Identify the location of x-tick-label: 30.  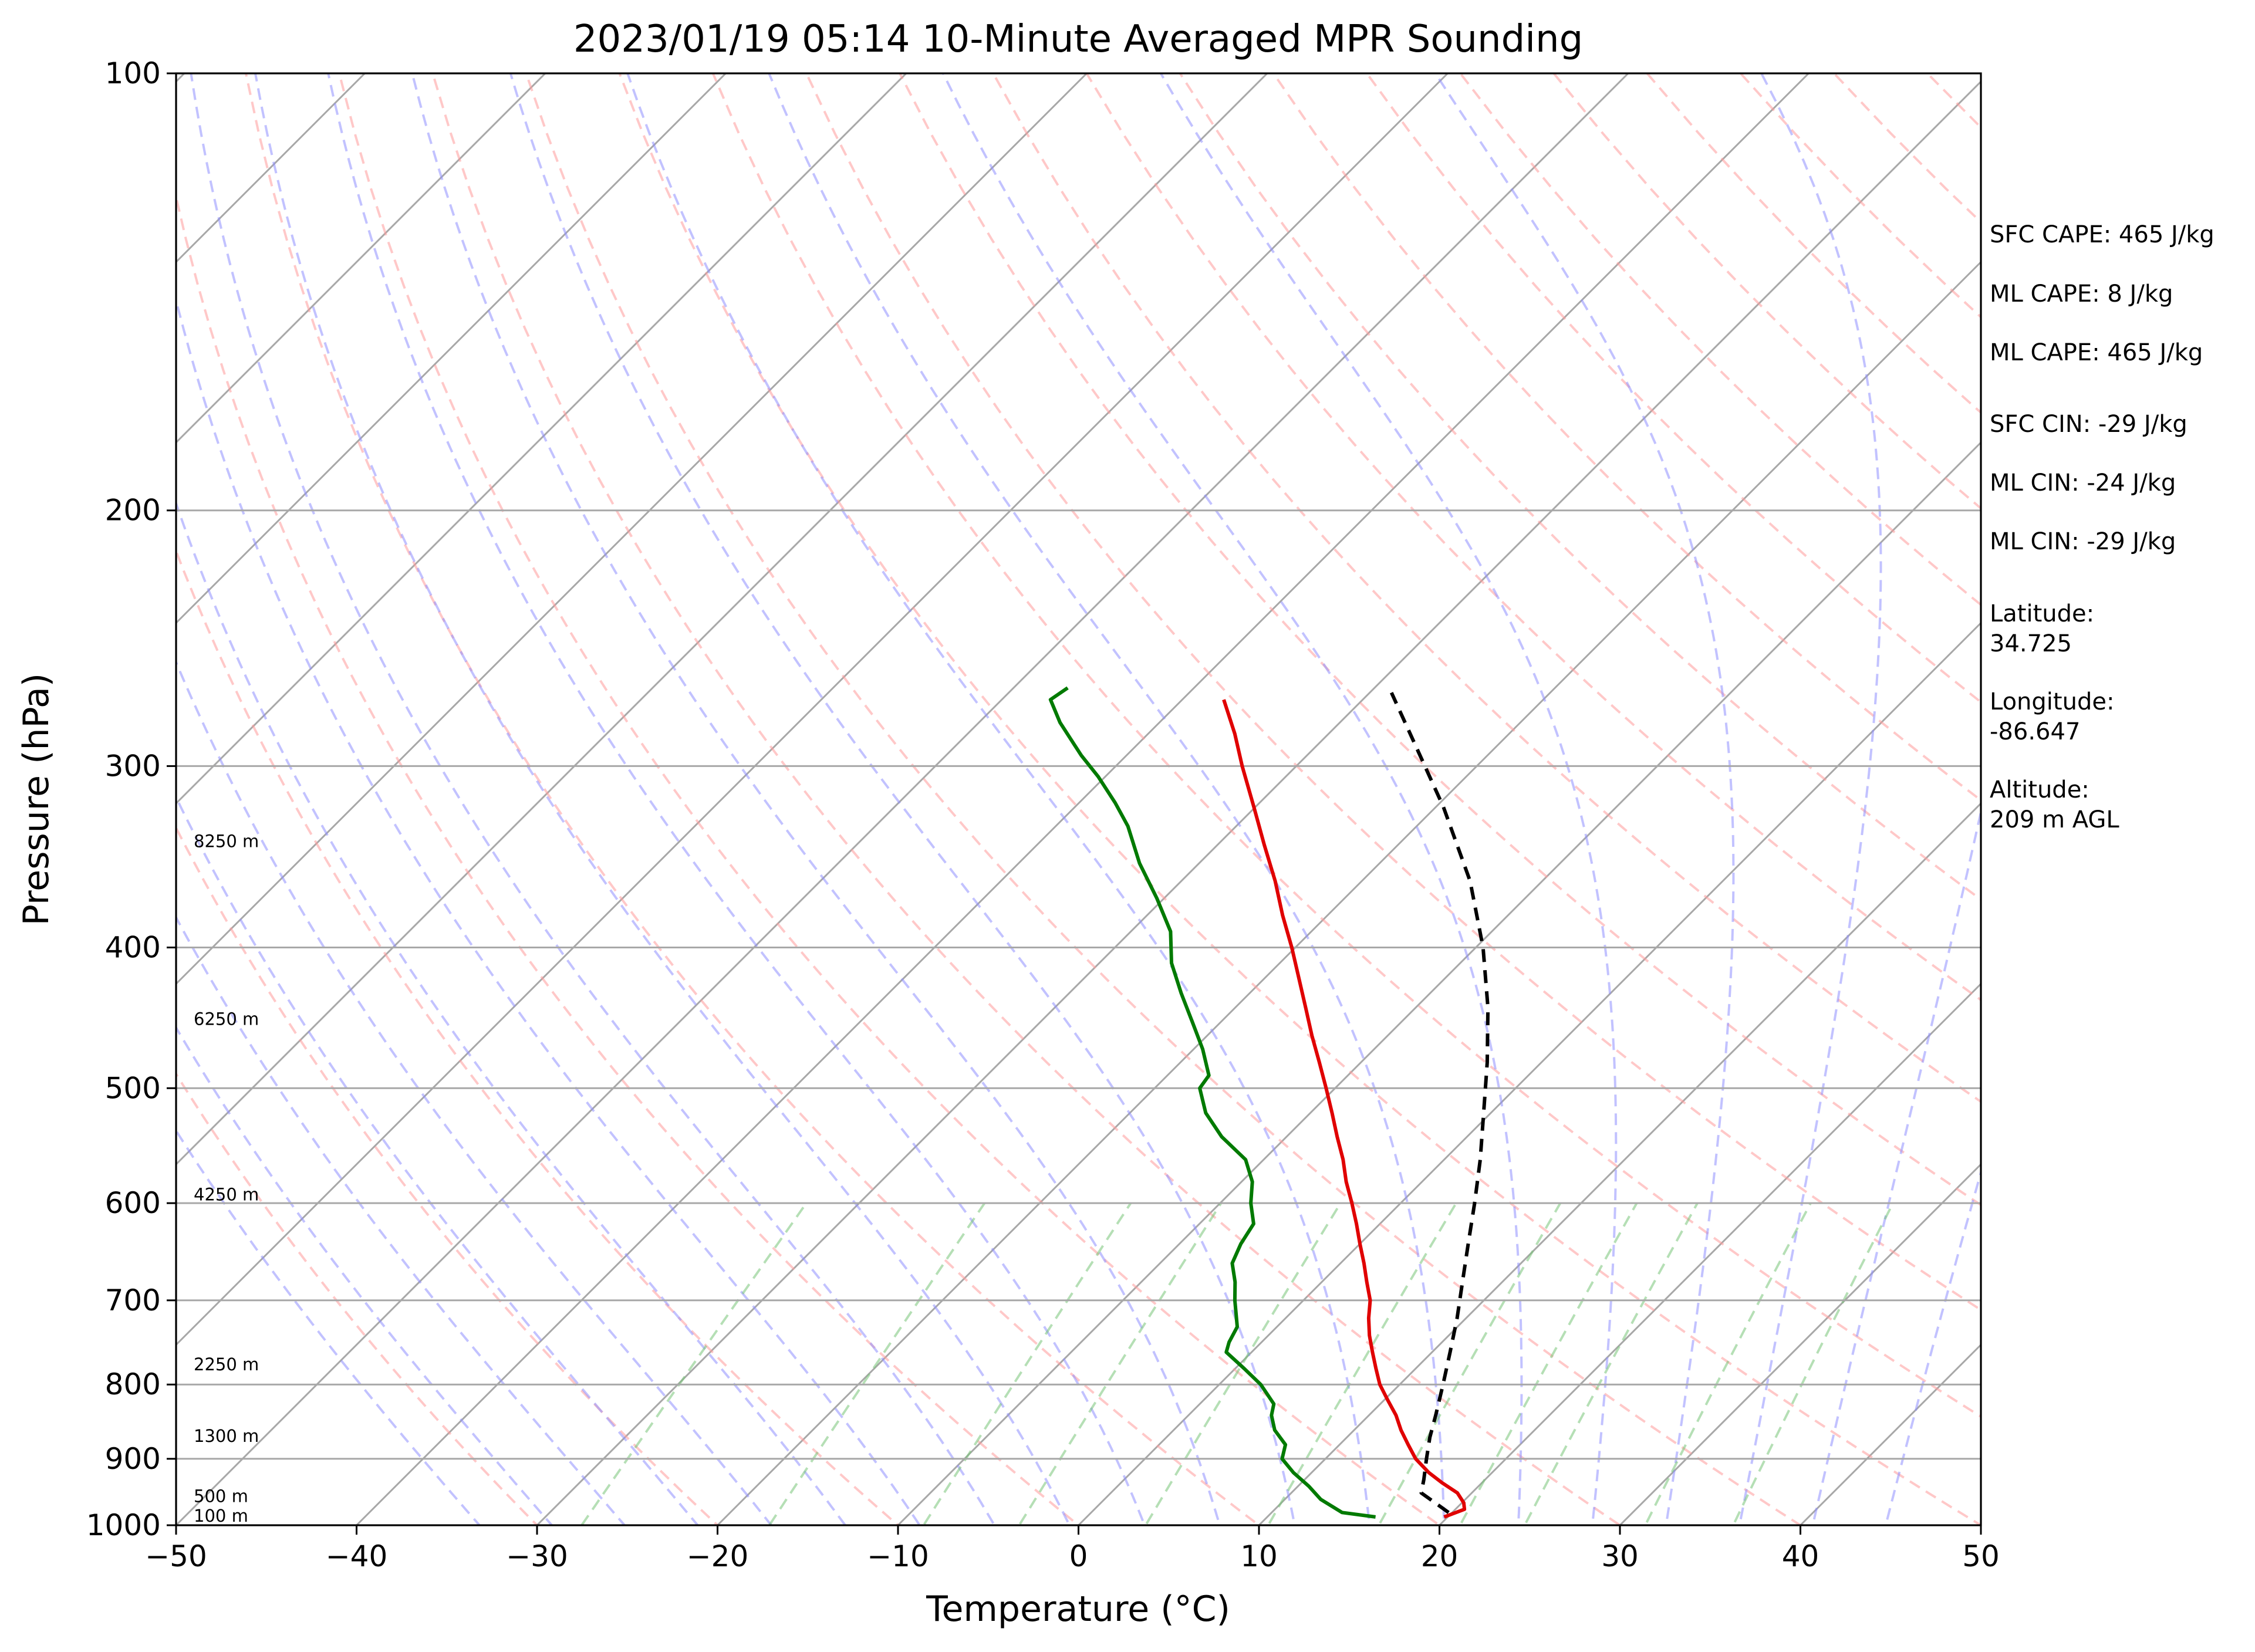
(1620, 1556).